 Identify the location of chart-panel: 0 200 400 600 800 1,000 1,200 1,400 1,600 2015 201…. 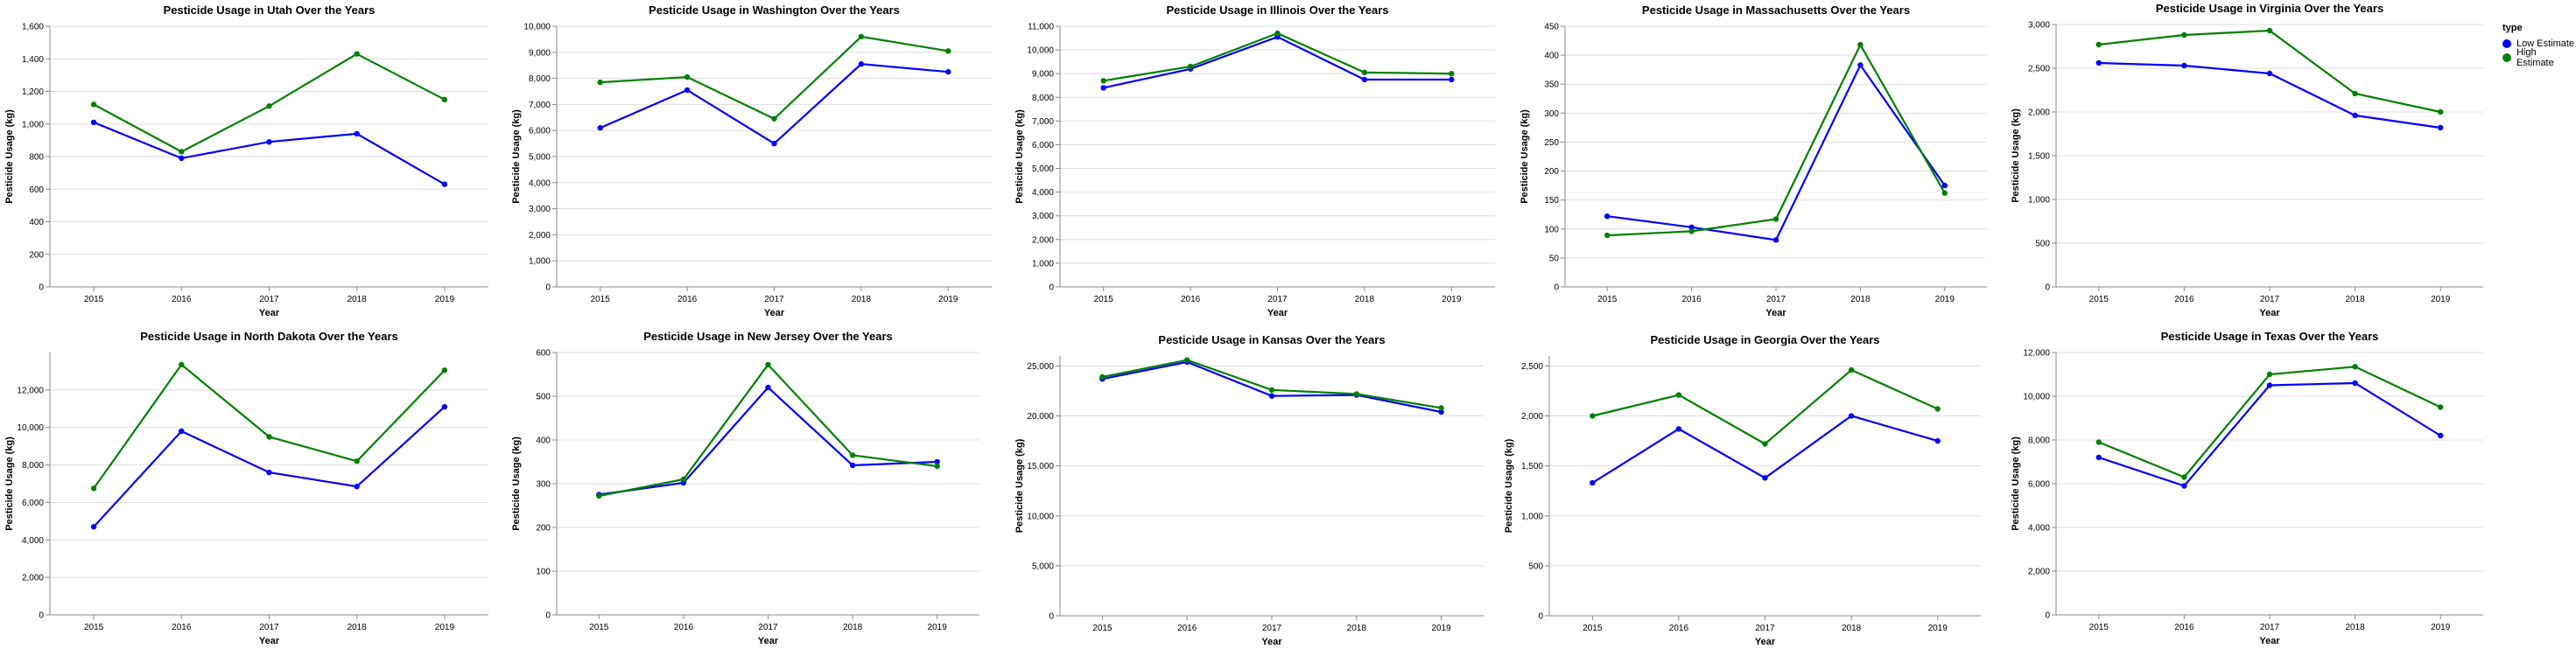
(246, 160).